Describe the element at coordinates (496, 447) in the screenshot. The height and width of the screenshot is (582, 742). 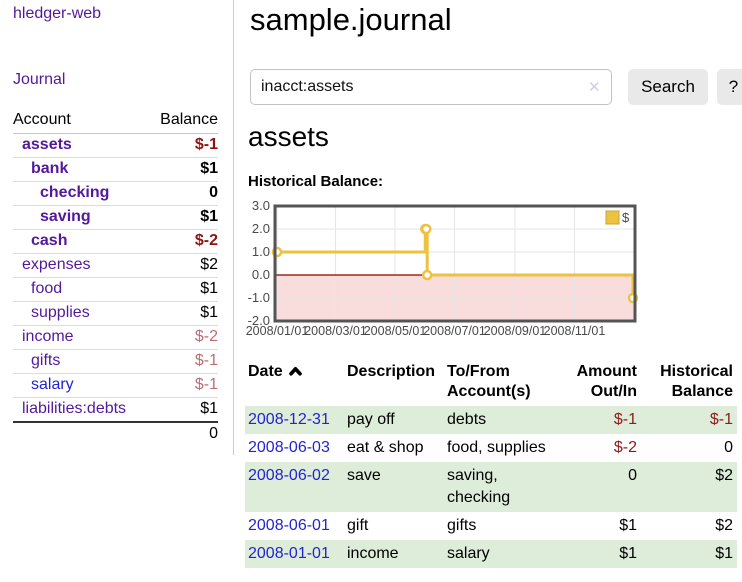
I see `register-accounts: food, supplies` at that location.